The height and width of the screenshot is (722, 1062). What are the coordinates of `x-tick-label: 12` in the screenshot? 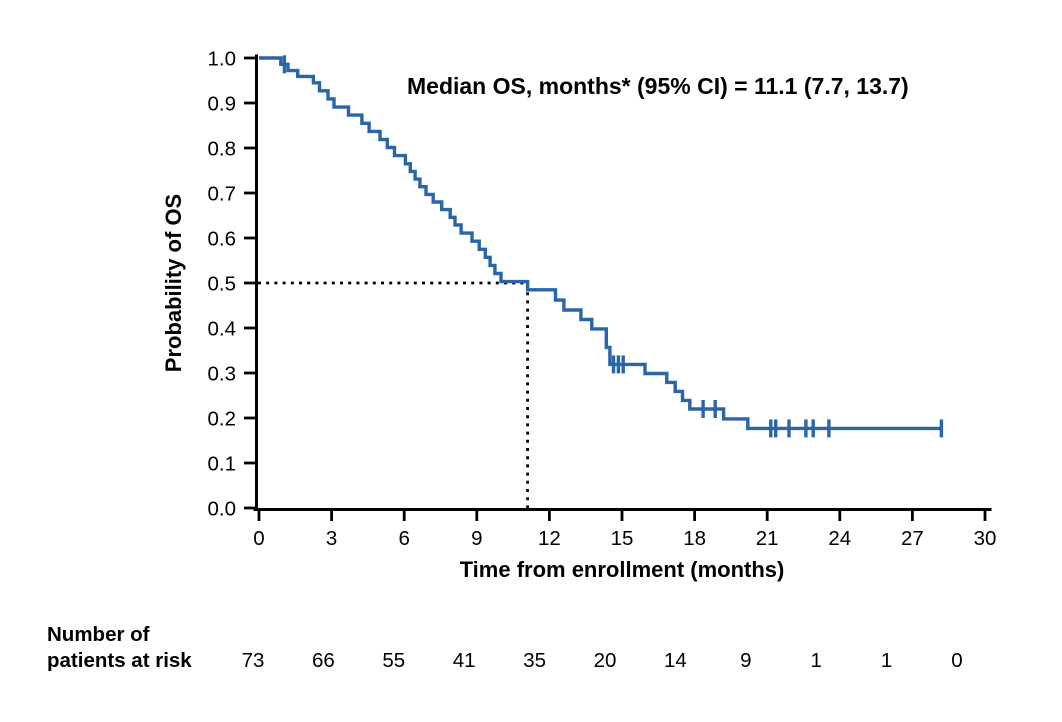 It's located at (549, 538).